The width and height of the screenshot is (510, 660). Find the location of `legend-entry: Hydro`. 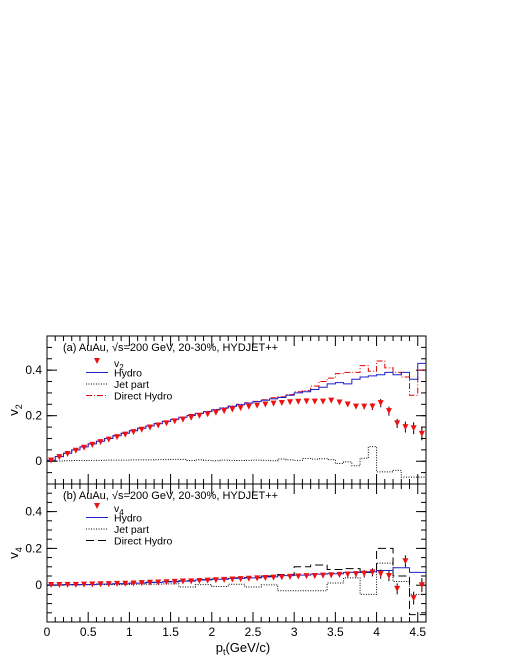

legend-entry: Hydro is located at coordinates (114, 519).